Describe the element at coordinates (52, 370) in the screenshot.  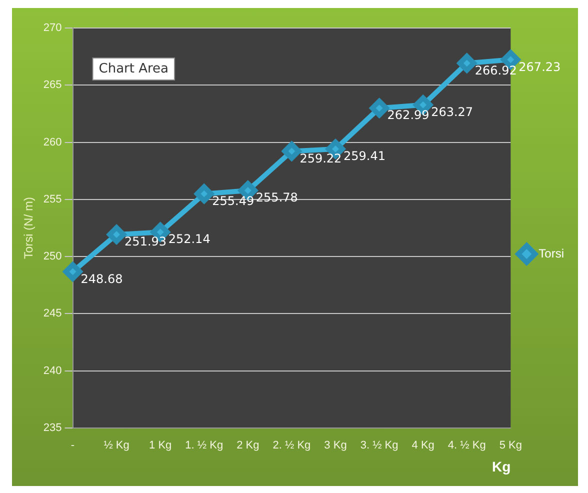
I see `y-tick-label: 240` at that location.